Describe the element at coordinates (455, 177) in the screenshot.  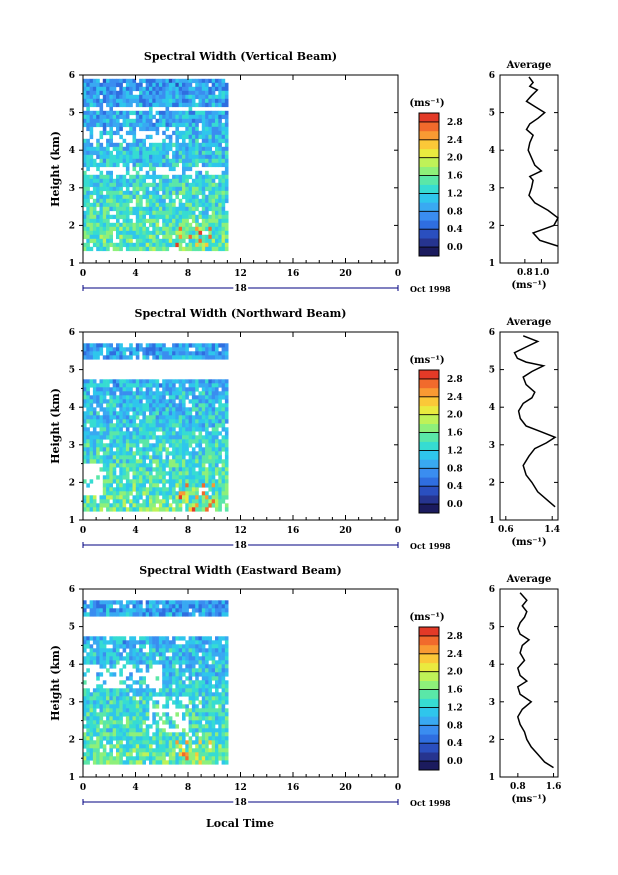
I see `colorbar-level-label: 1.6` at that location.